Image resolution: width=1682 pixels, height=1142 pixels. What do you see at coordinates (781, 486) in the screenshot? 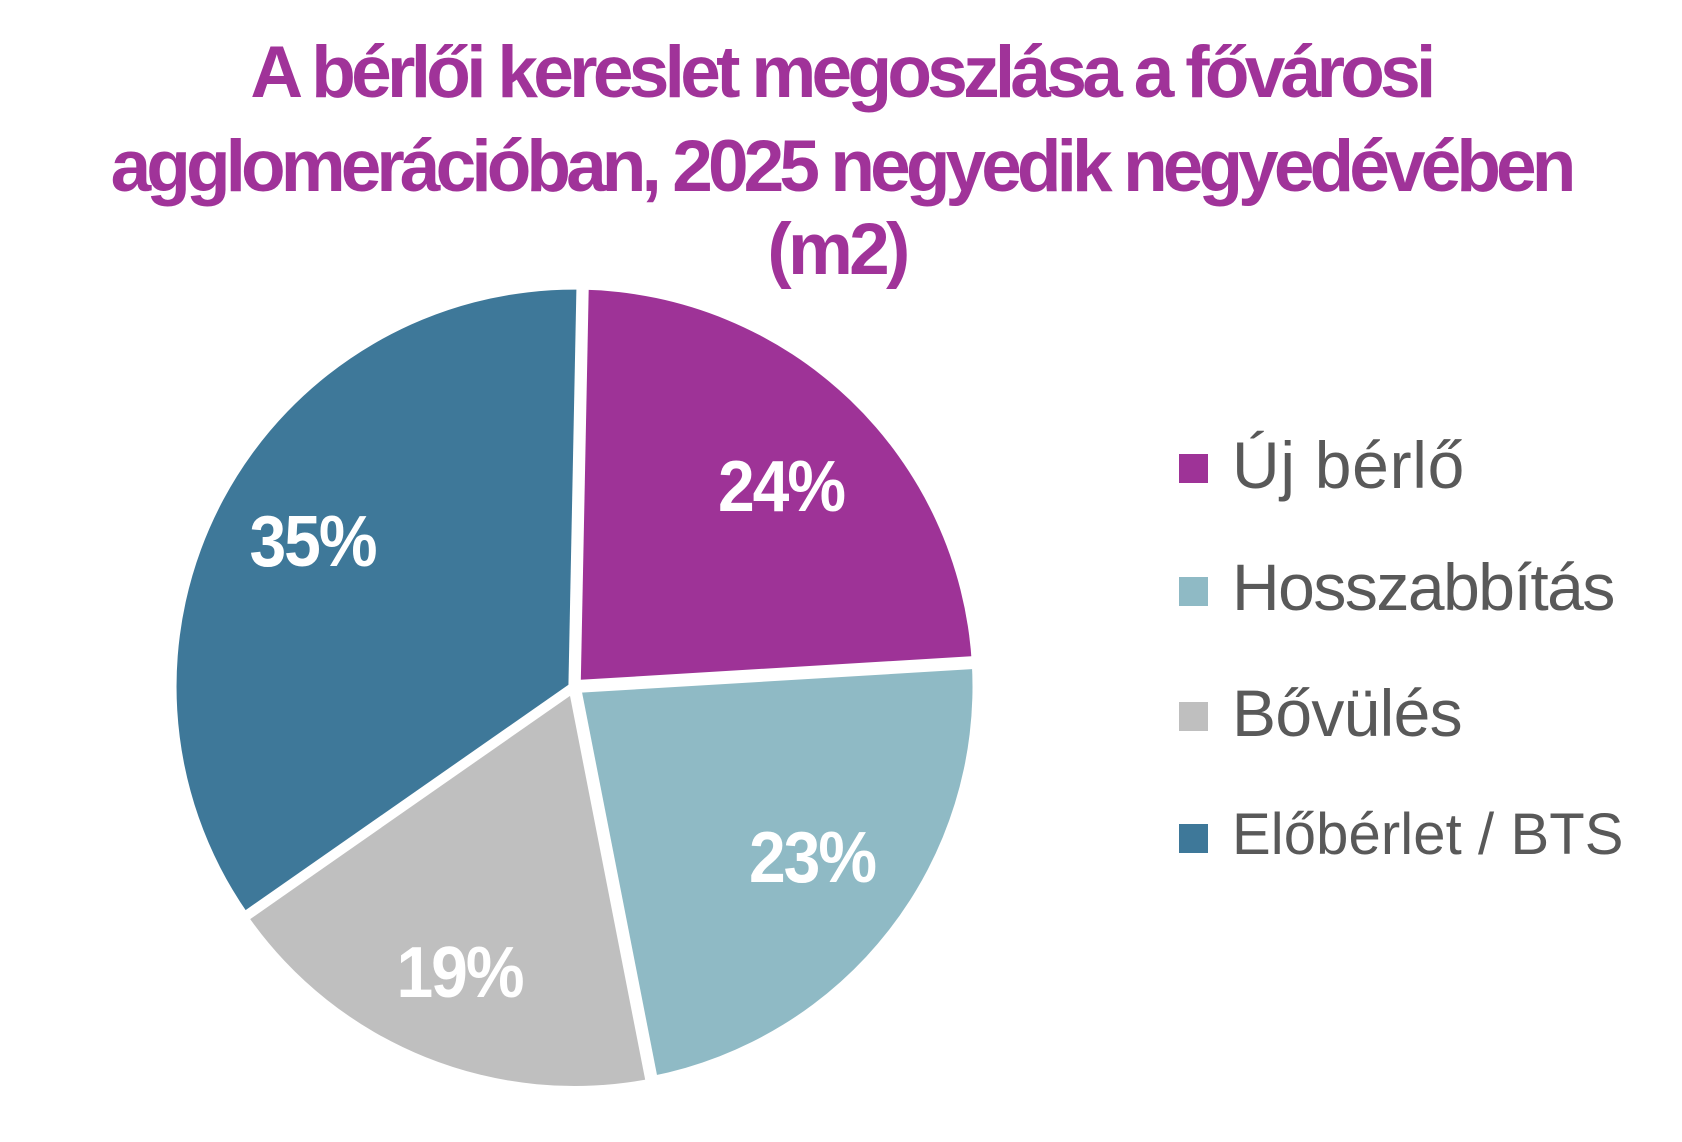
I see `svg-text: 24%` at bounding box center [781, 486].